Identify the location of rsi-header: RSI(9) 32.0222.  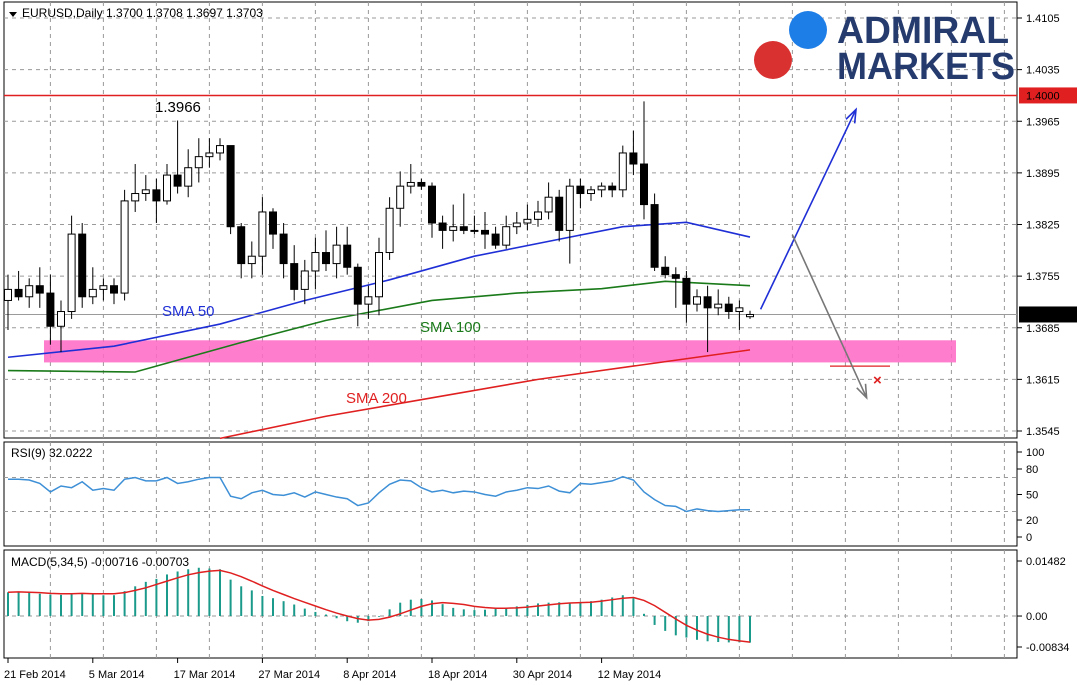
(52, 453).